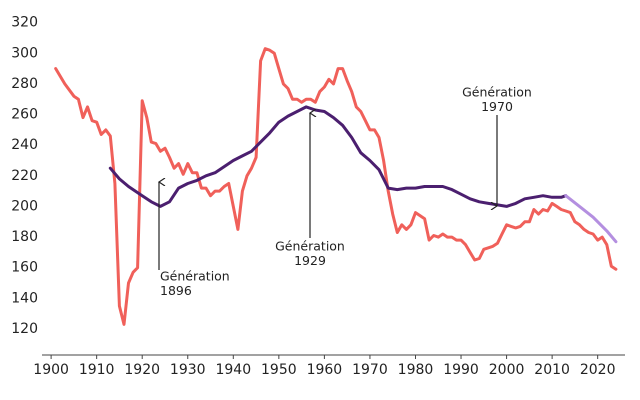 The height and width of the screenshot is (400, 640). What do you see at coordinates (24, 176) in the screenshot?
I see `y-tick-label: 220` at bounding box center [24, 176].